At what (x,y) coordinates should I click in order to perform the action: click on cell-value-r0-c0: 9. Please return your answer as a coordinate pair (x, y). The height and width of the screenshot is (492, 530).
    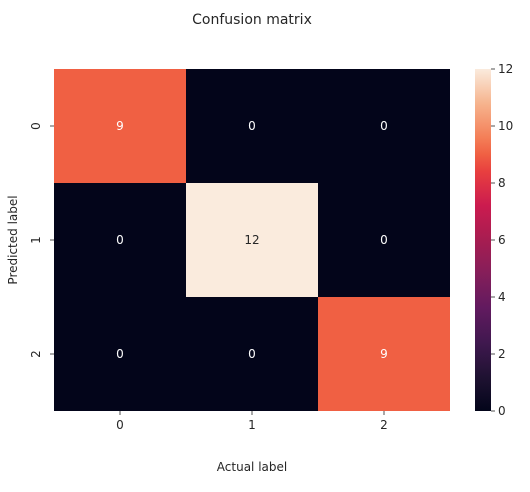
    Looking at the image, I should click on (120, 126).